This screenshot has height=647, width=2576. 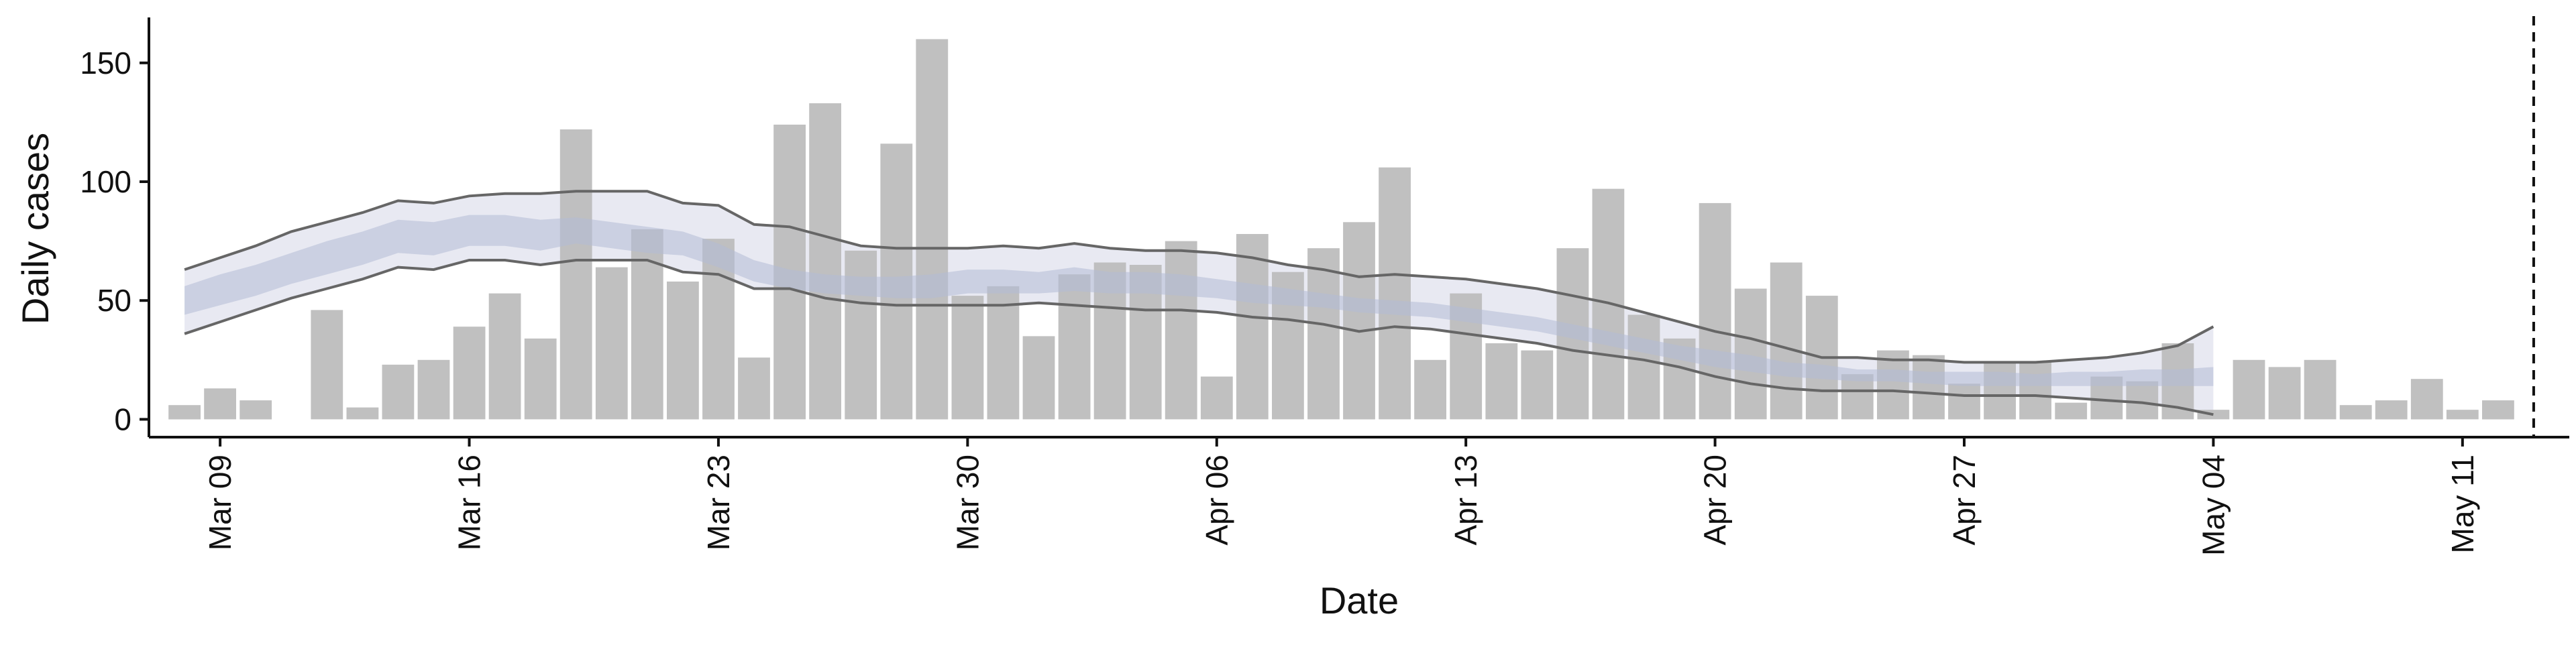 I want to click on x-tick-label: May 04, so click(x=2213, y=505).